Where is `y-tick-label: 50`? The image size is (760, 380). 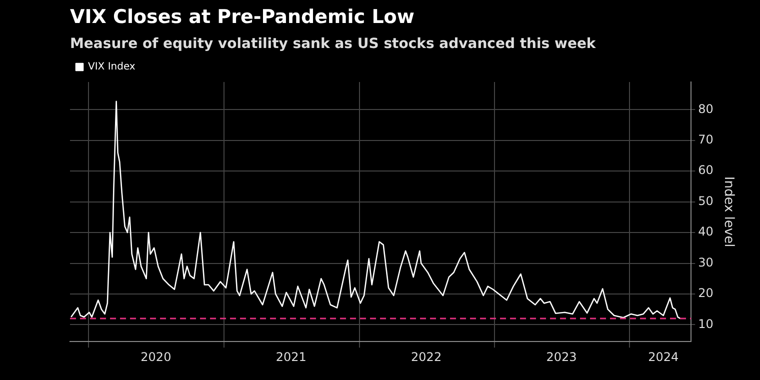 y-tick-label: 50 is located at coordinates (706, 201).